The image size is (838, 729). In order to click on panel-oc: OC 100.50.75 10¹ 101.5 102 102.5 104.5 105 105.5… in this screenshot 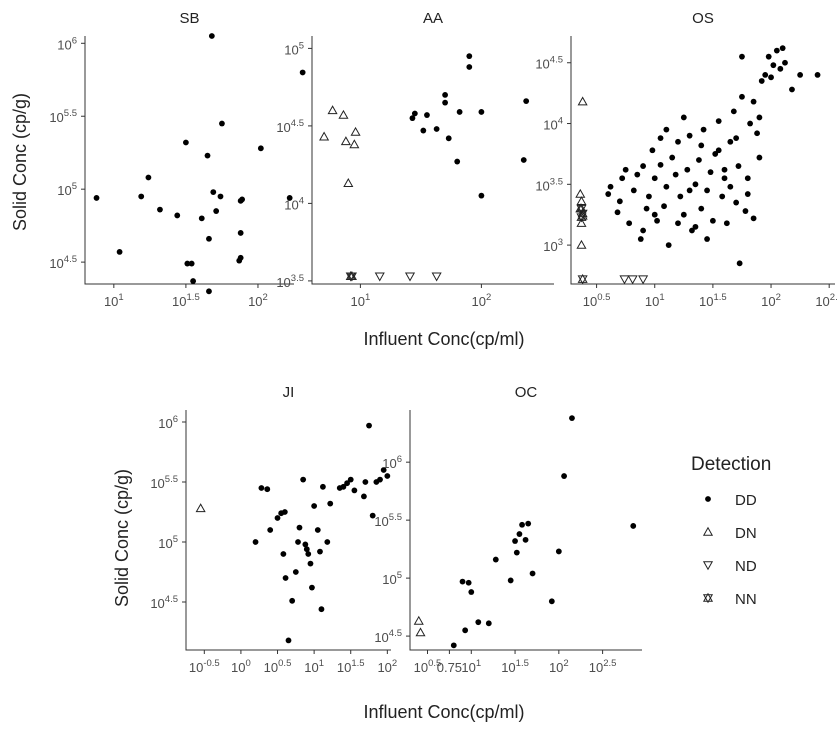, I will do `click(508, 529)`.